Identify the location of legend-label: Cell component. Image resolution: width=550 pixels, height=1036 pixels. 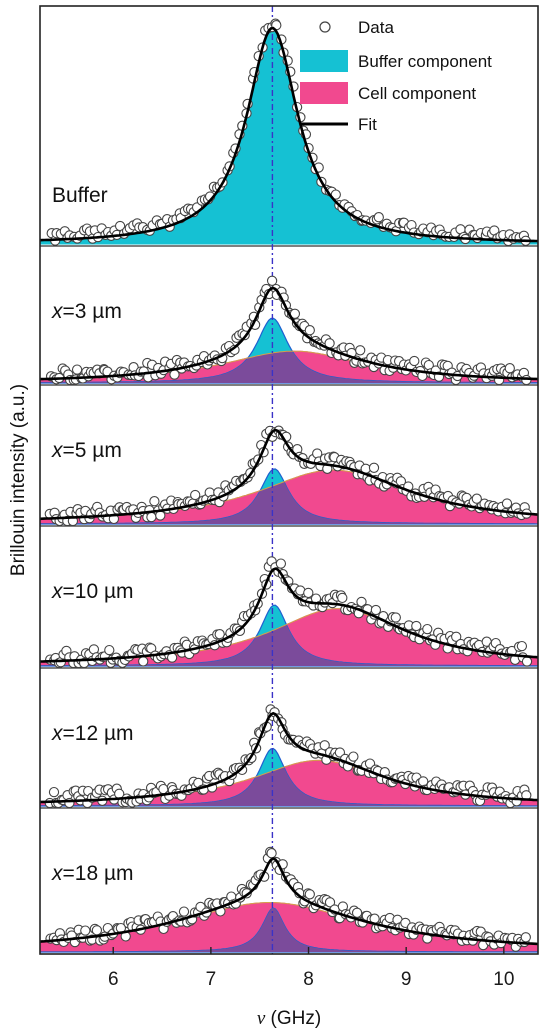
(417, 93).